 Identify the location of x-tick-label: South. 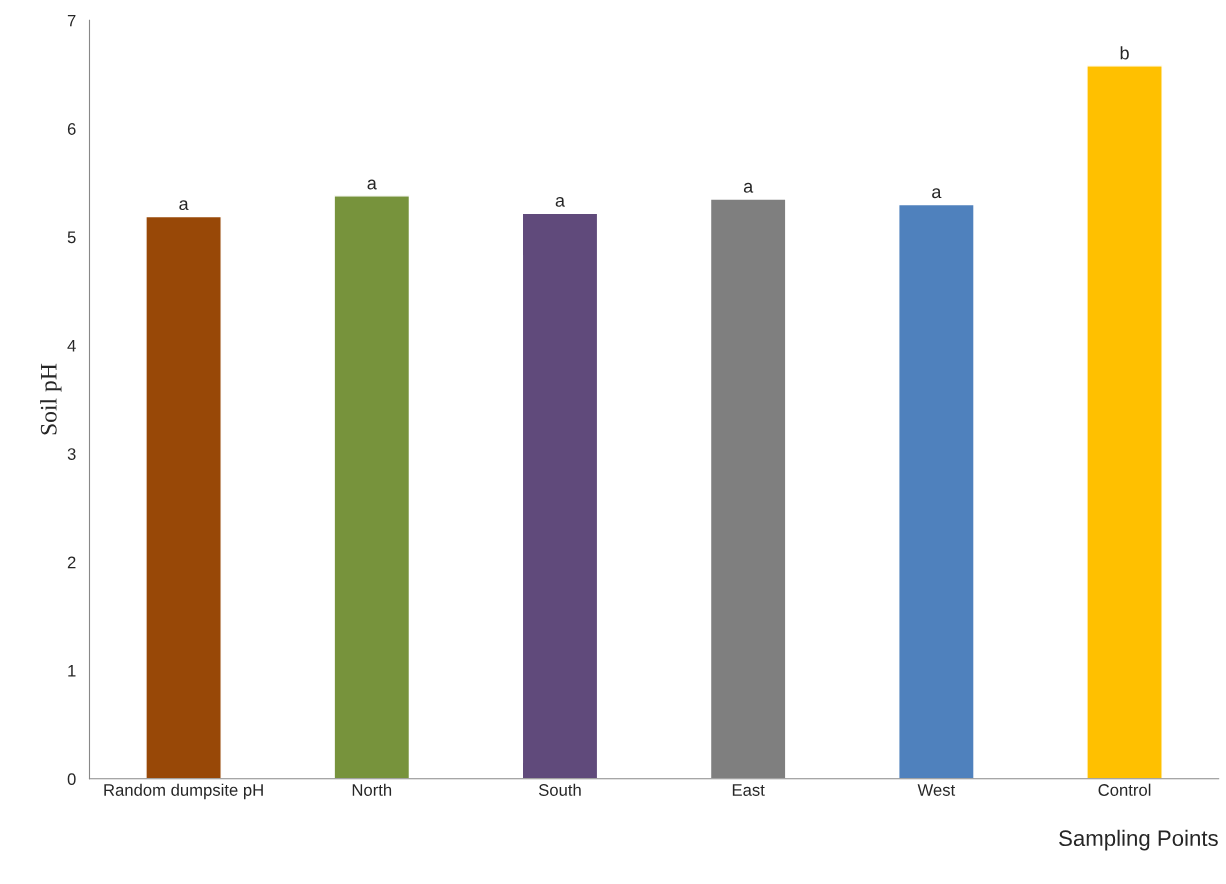
(559, 789).